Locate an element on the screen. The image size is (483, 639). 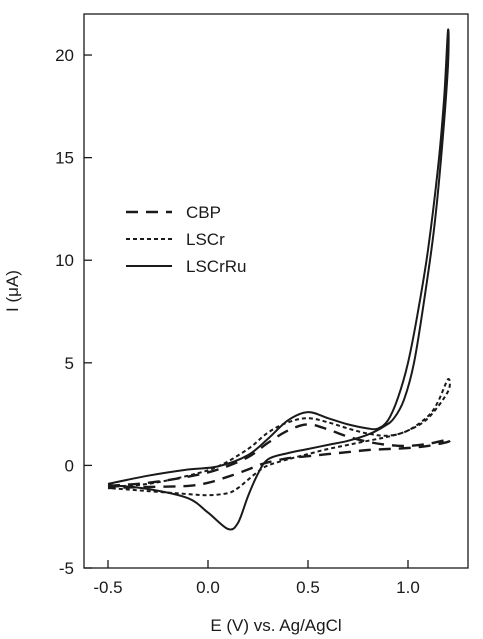
x-axis-title: E (V) vs. Ag/AgCl is located at coordinates (275, 625).